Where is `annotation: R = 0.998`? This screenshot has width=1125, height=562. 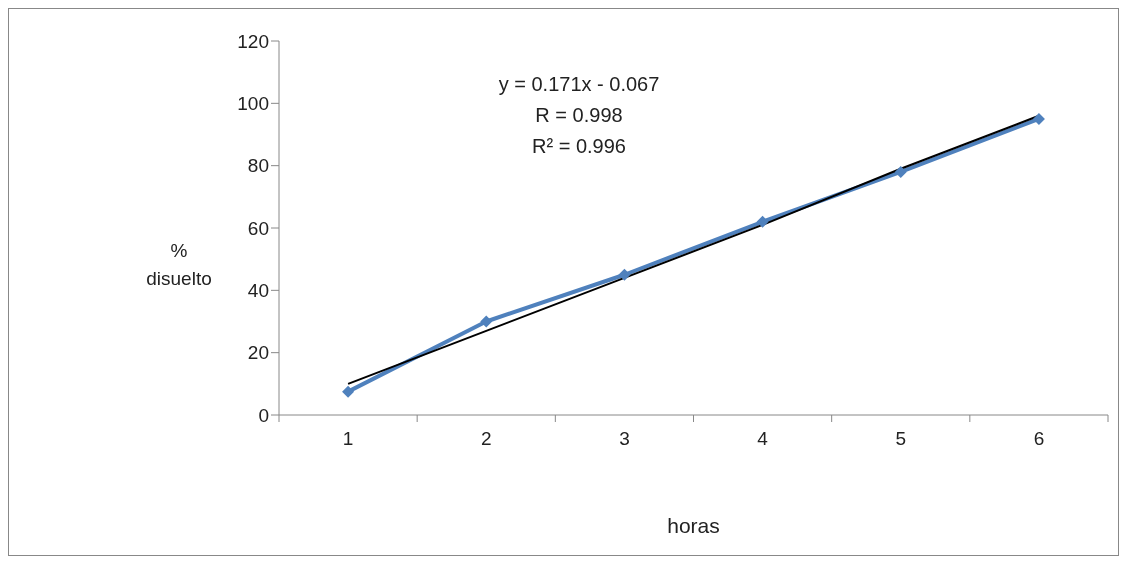
annotation: R = 0.998 is located at coordinates (579, 115).